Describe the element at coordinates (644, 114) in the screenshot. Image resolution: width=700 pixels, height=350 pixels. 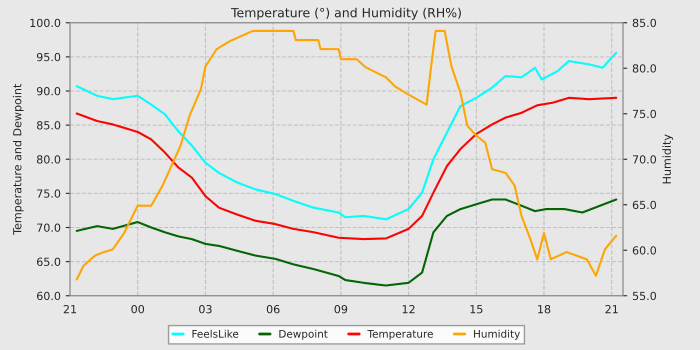
I see `y2-tick-label: 75.0` at that location.